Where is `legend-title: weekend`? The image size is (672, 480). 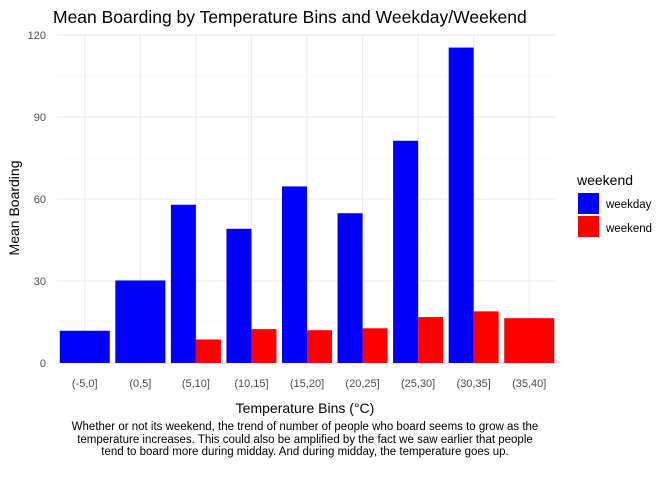 legend-title: weekend is located at coordinates (604, 180).